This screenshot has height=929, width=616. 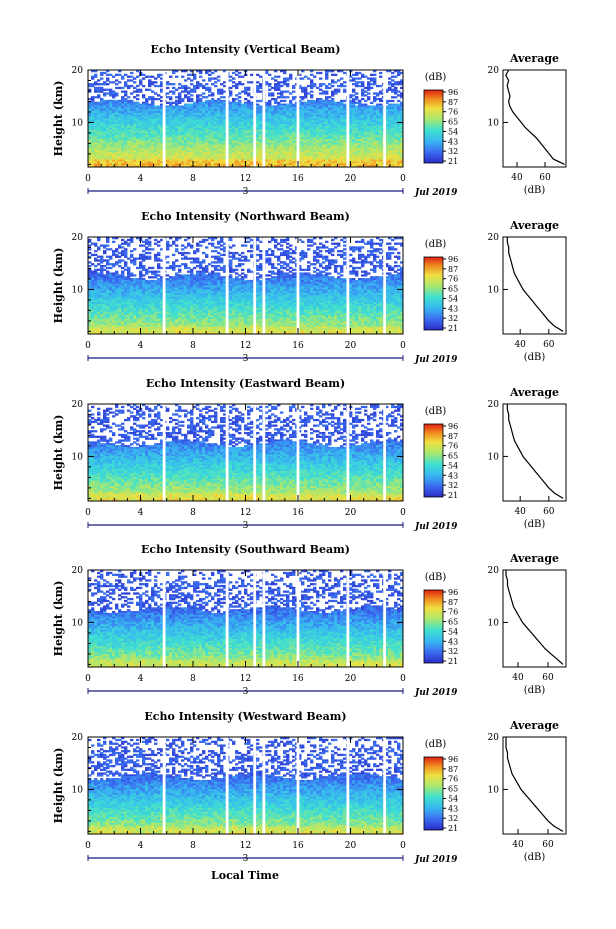 What do you see at coordinates (517, 178) in the screenshot?
I see `profile-x-tick-label: 40` at bounding box center [517, 178].